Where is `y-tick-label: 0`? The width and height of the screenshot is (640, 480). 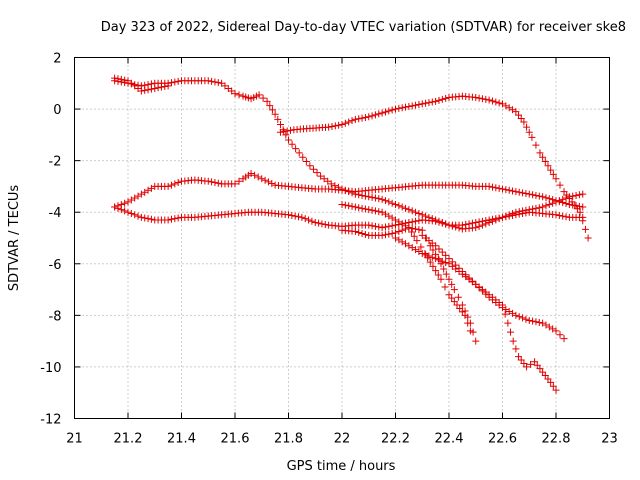
y-tick-label: 0 is located at coordinates (57, 110).